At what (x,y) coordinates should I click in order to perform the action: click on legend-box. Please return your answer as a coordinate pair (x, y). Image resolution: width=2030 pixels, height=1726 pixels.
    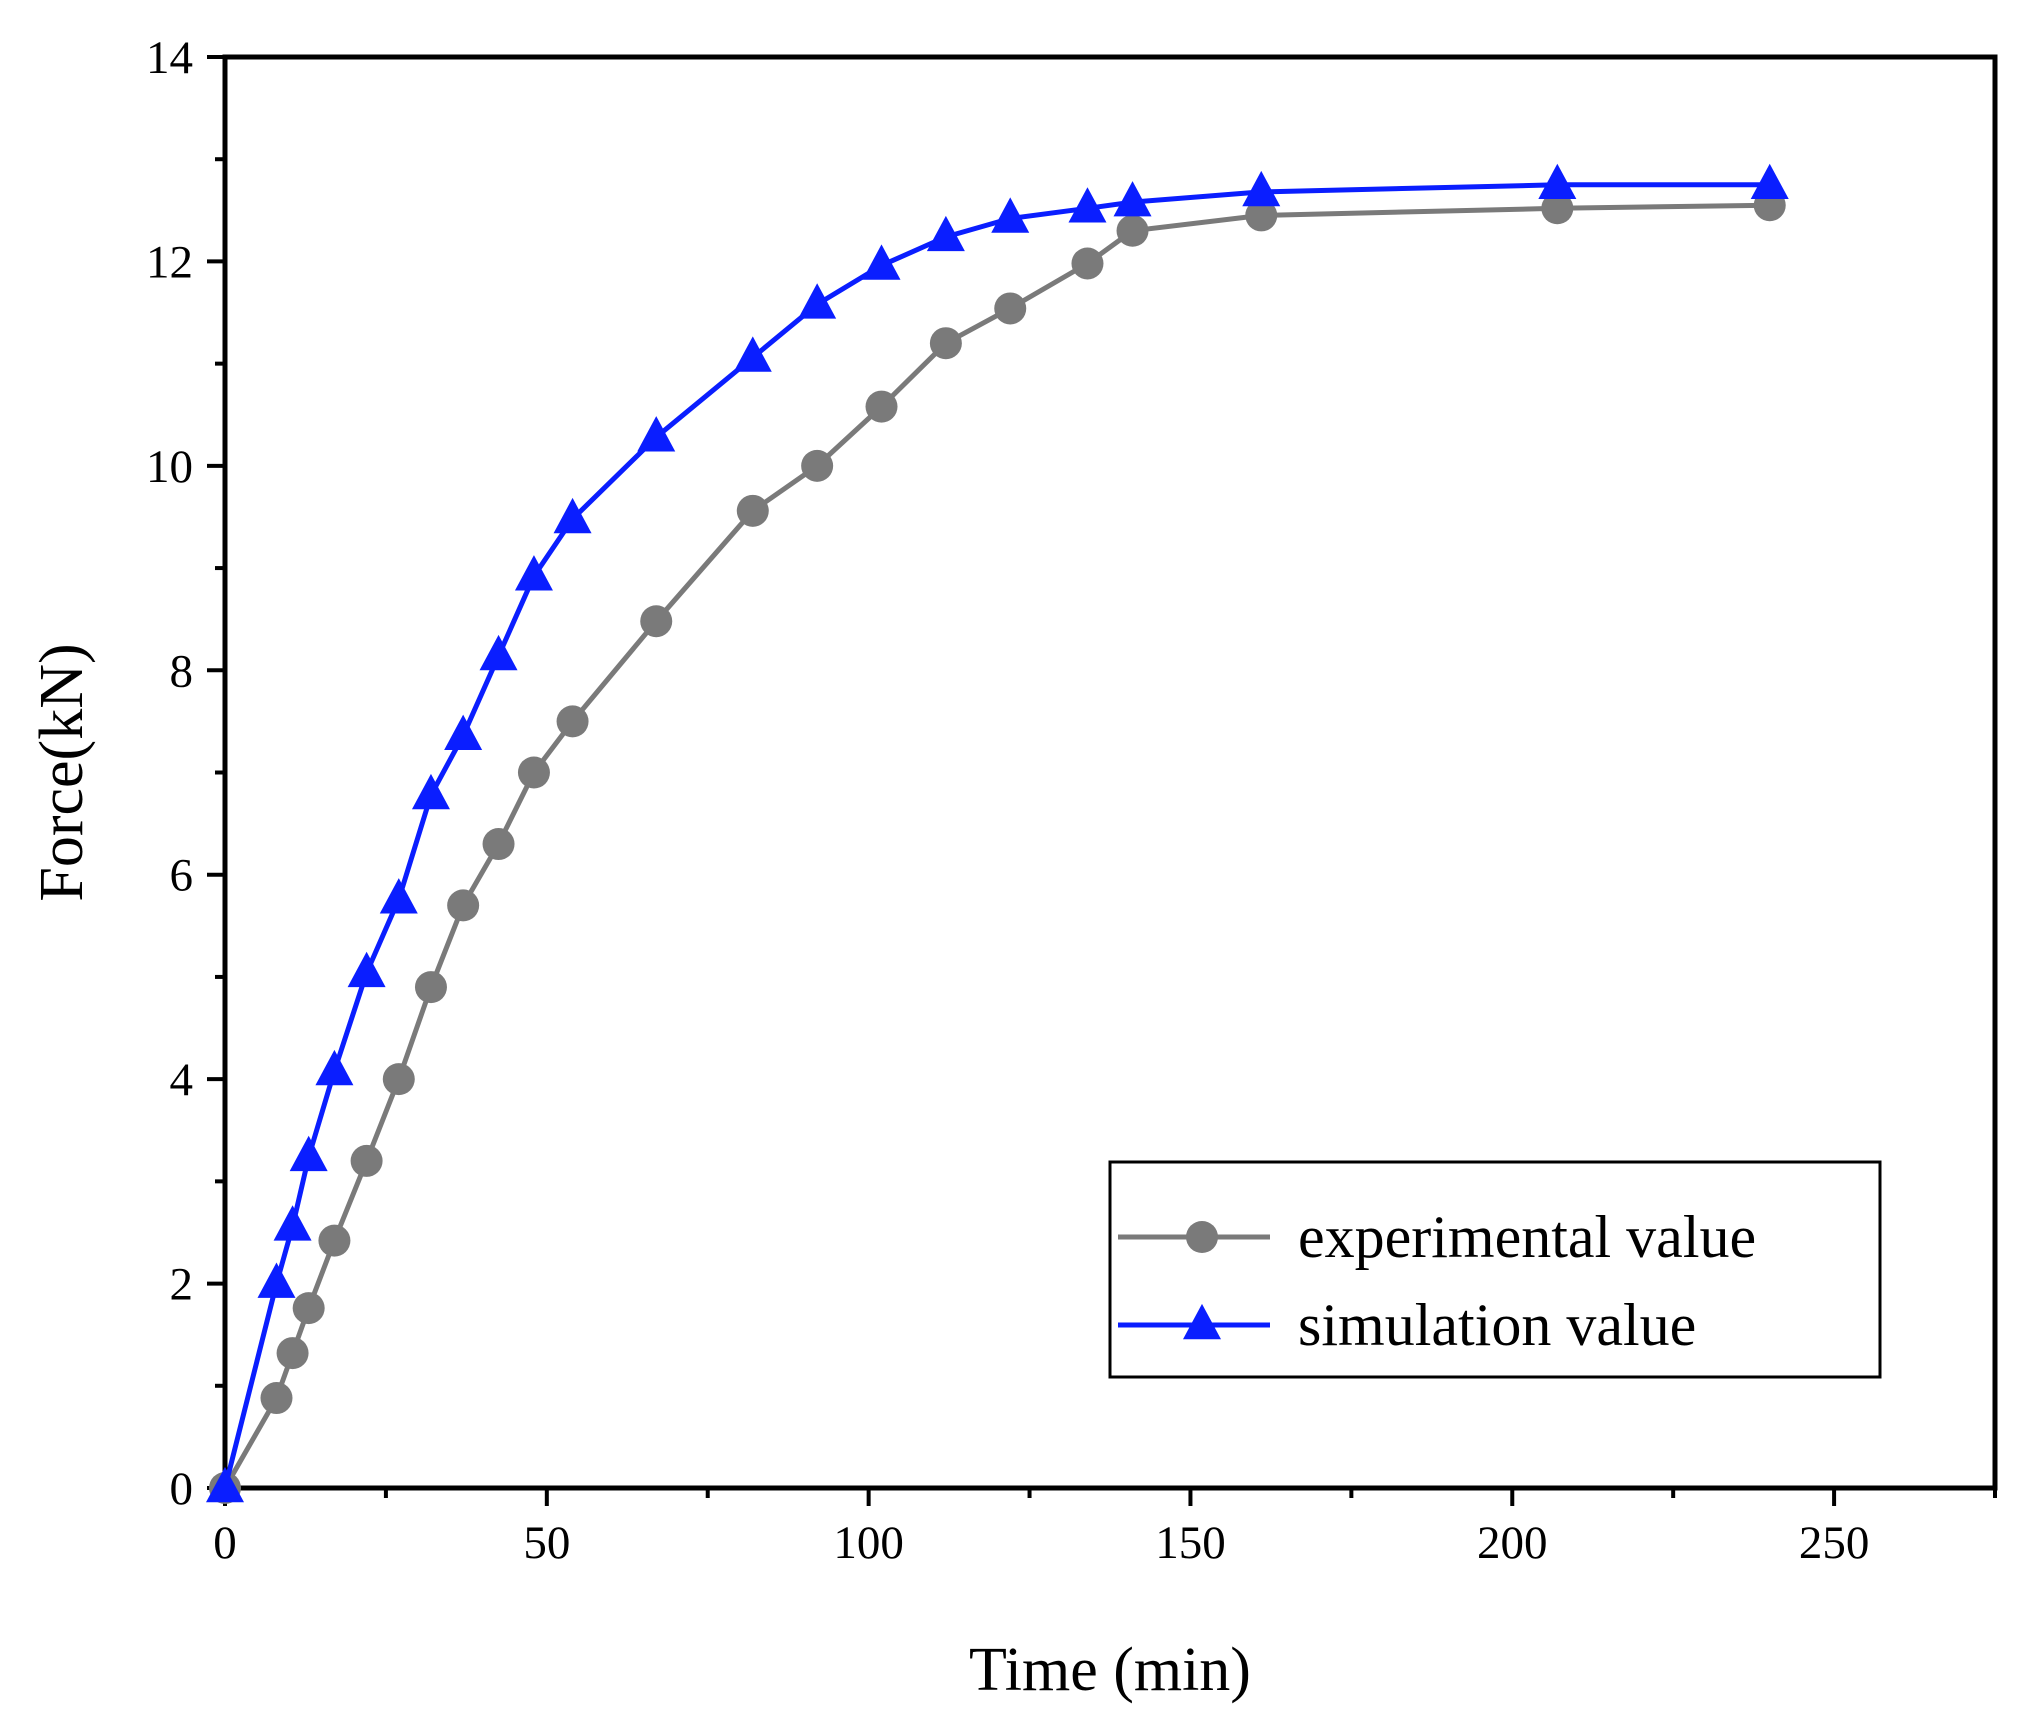
    Looking at the image, I should click on (1495, 1269).